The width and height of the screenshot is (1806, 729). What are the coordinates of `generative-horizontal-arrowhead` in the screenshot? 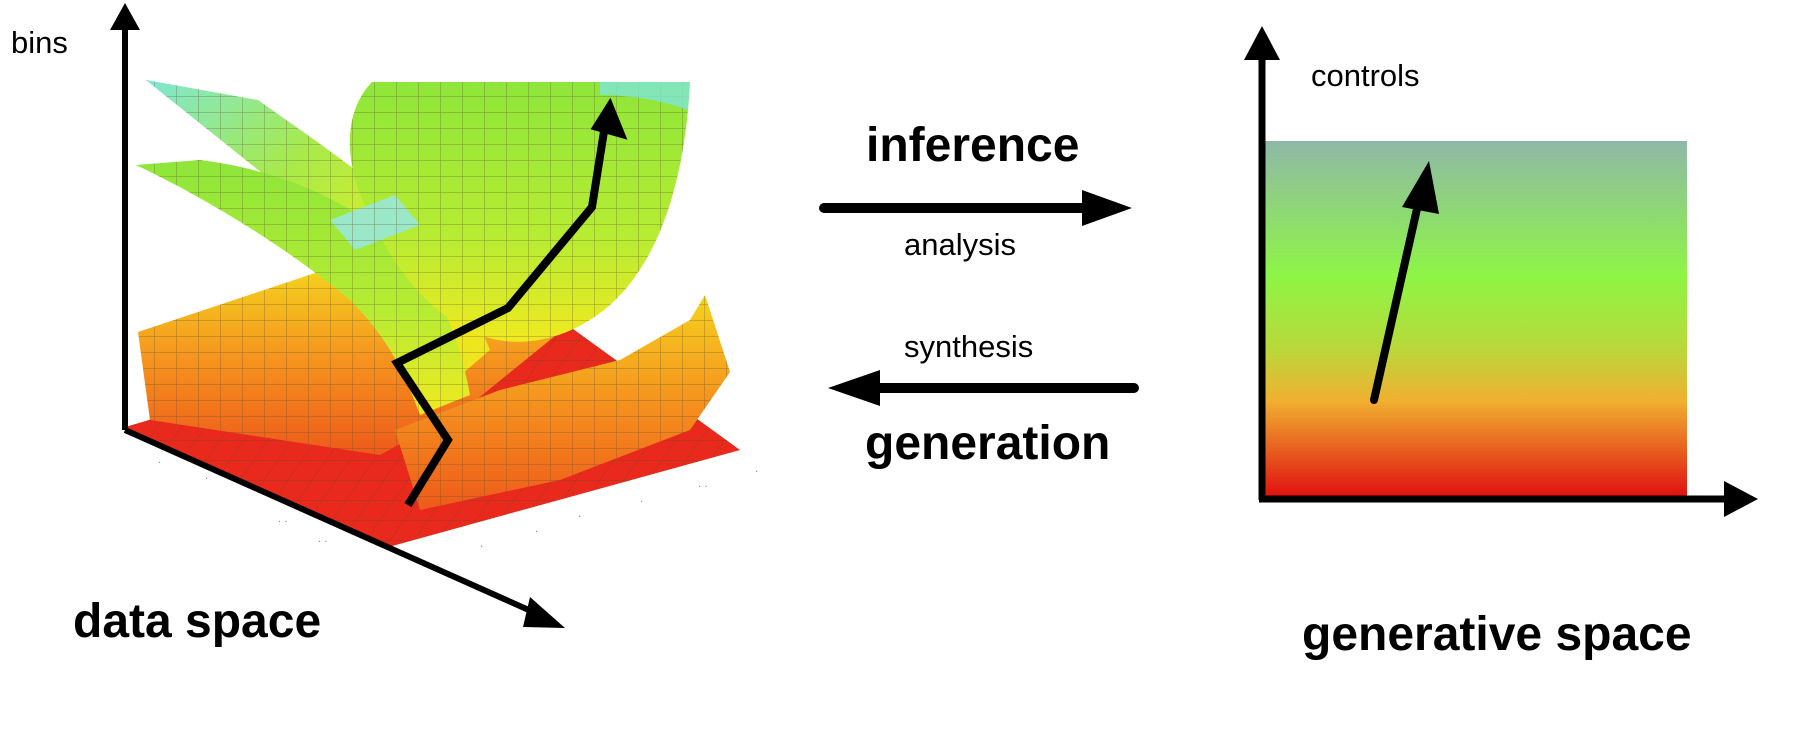 It's located at (1741, 499).